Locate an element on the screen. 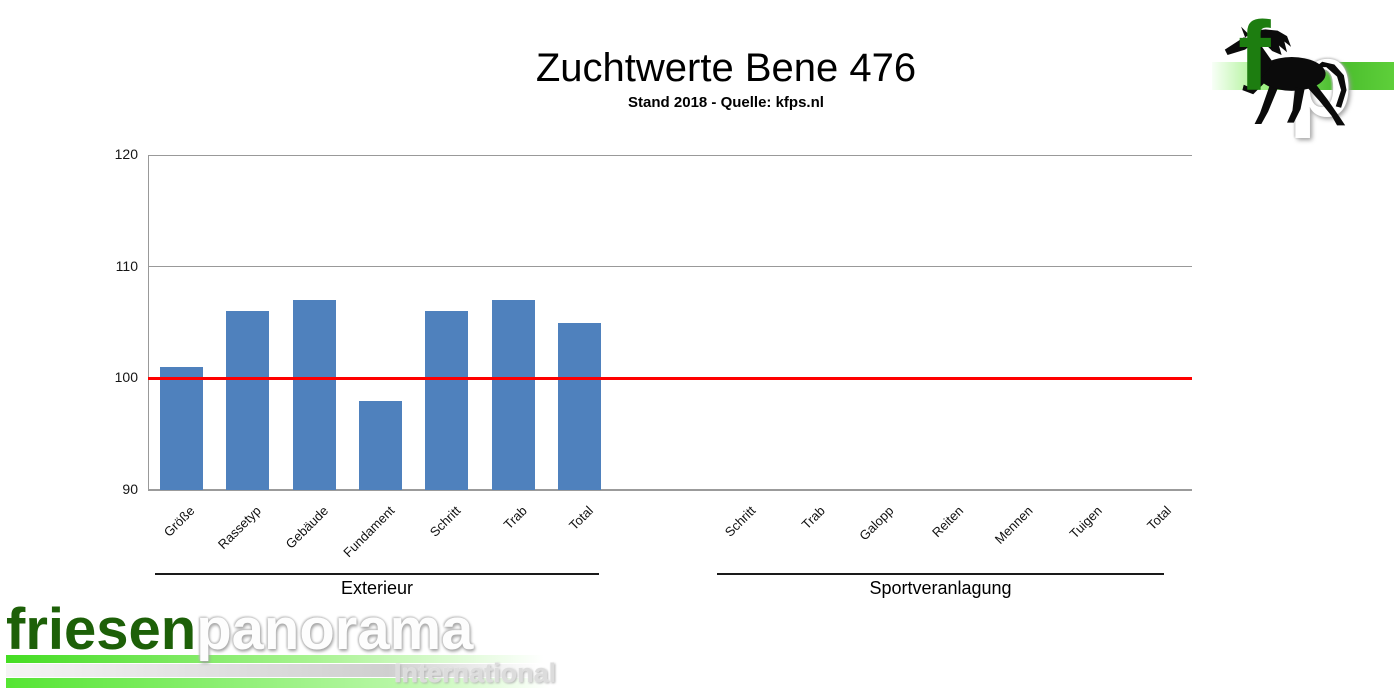  wordmark-international: International is located at coordinates (475, 673).